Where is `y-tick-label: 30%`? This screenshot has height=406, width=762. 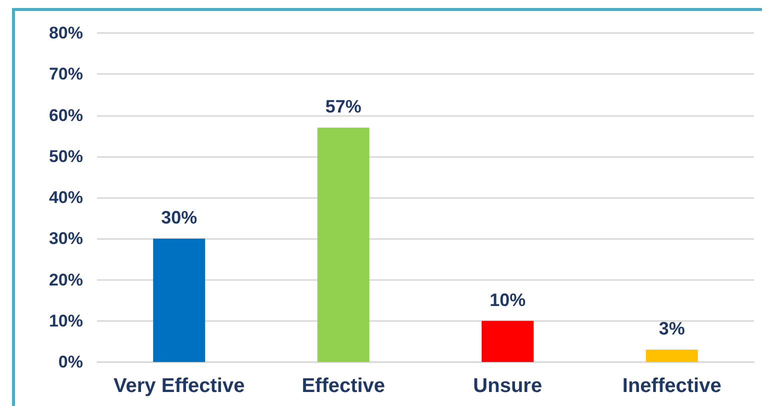
y-tick-label: 30% is located at coordinates (65, 238).